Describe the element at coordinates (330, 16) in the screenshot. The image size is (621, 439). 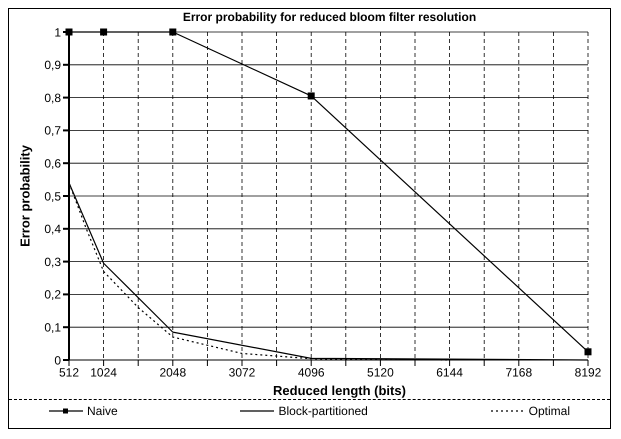
I see `chart-title: Error probability for reduced bloom filter resolution` at that location.